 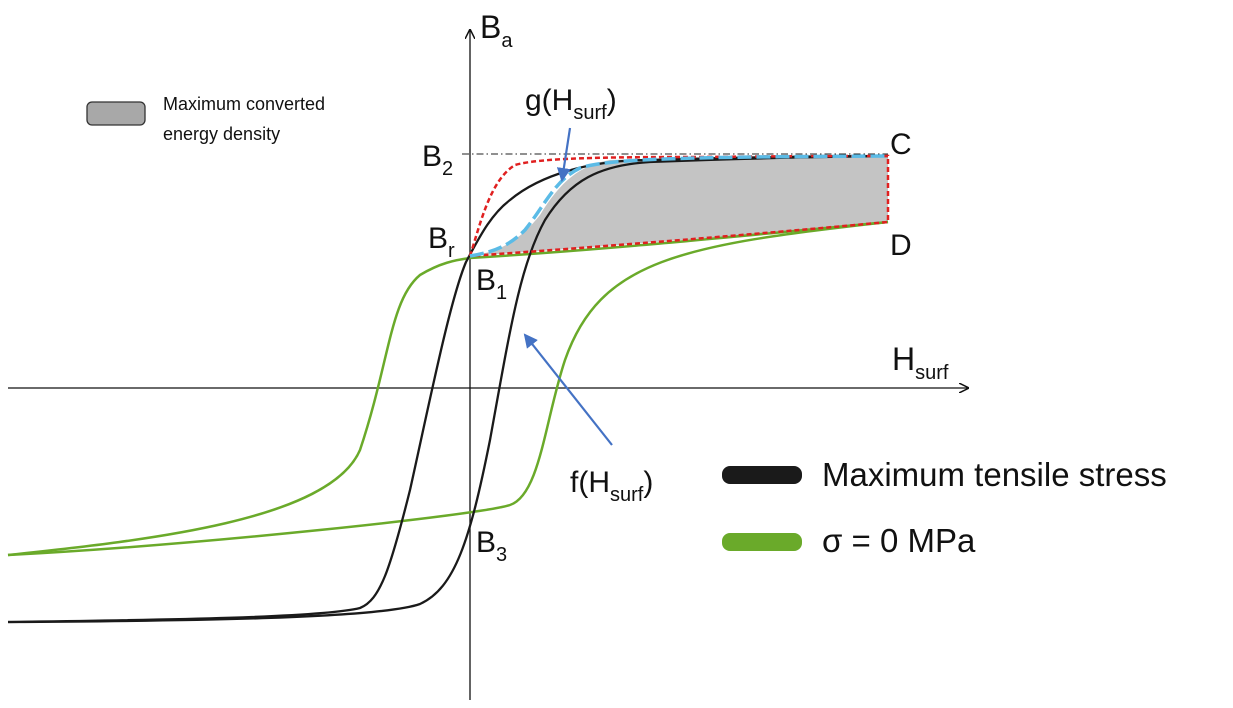 What do you see at coordinates (116, 113) in the screenshot?
I see `shaded-legend-swatch` at bounding box center [116, 113].